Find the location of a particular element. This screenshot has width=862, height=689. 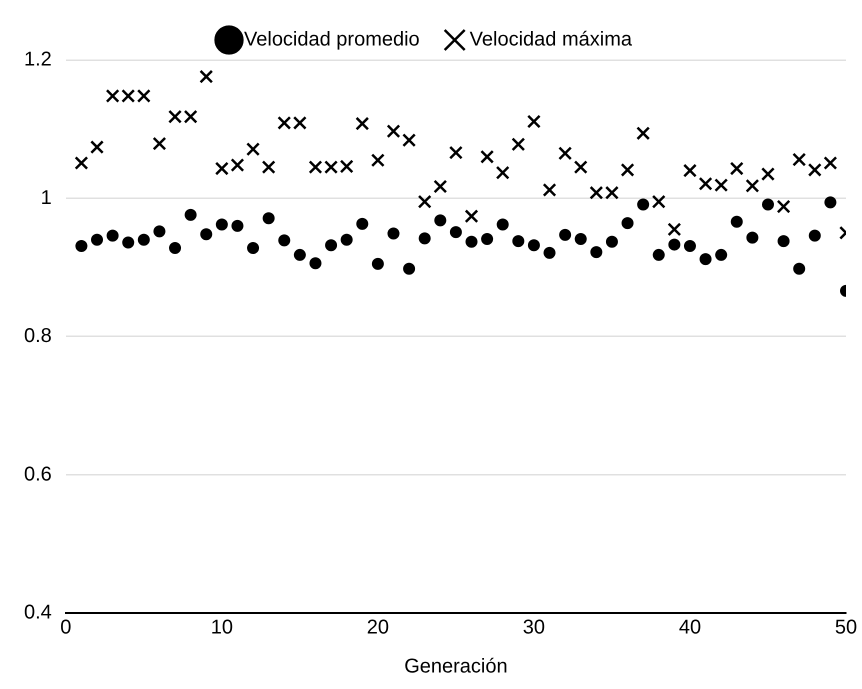

legend-label: Velocidad promedio is located at coordinates (332, 39).